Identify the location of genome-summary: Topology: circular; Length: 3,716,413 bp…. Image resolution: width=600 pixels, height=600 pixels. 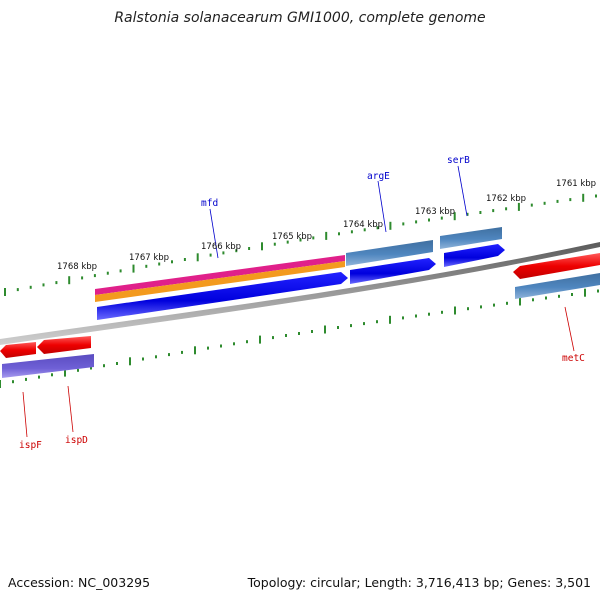
(419, 582).